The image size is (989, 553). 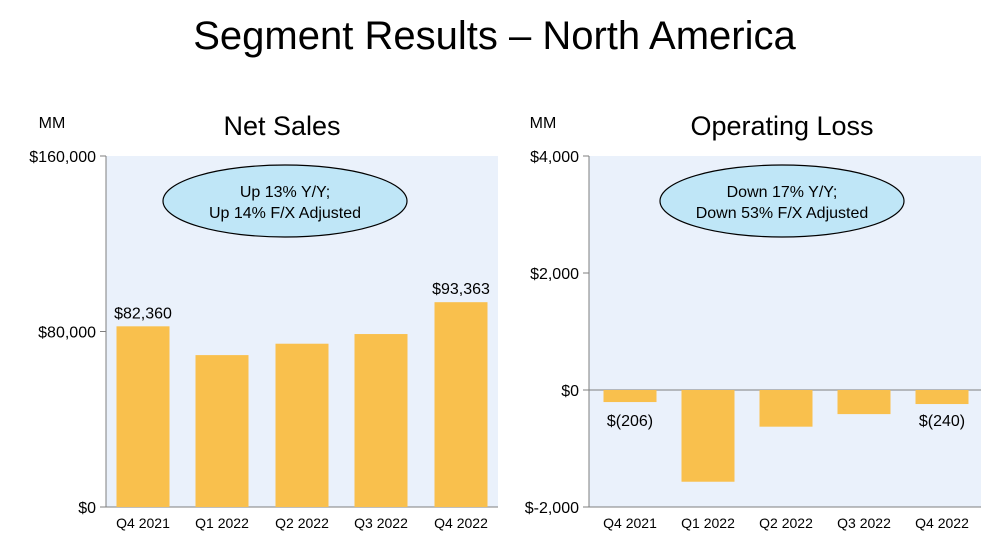 I want to click on net-sales-x-tick-label: Q4 2021, so click(x=143, y=523).